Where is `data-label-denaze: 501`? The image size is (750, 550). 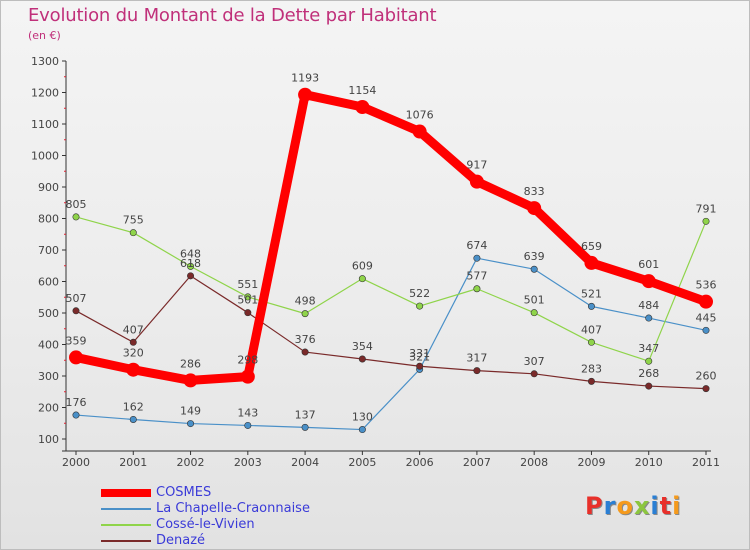
data-label-denaze: 501 is located at coordinates (247, 300).